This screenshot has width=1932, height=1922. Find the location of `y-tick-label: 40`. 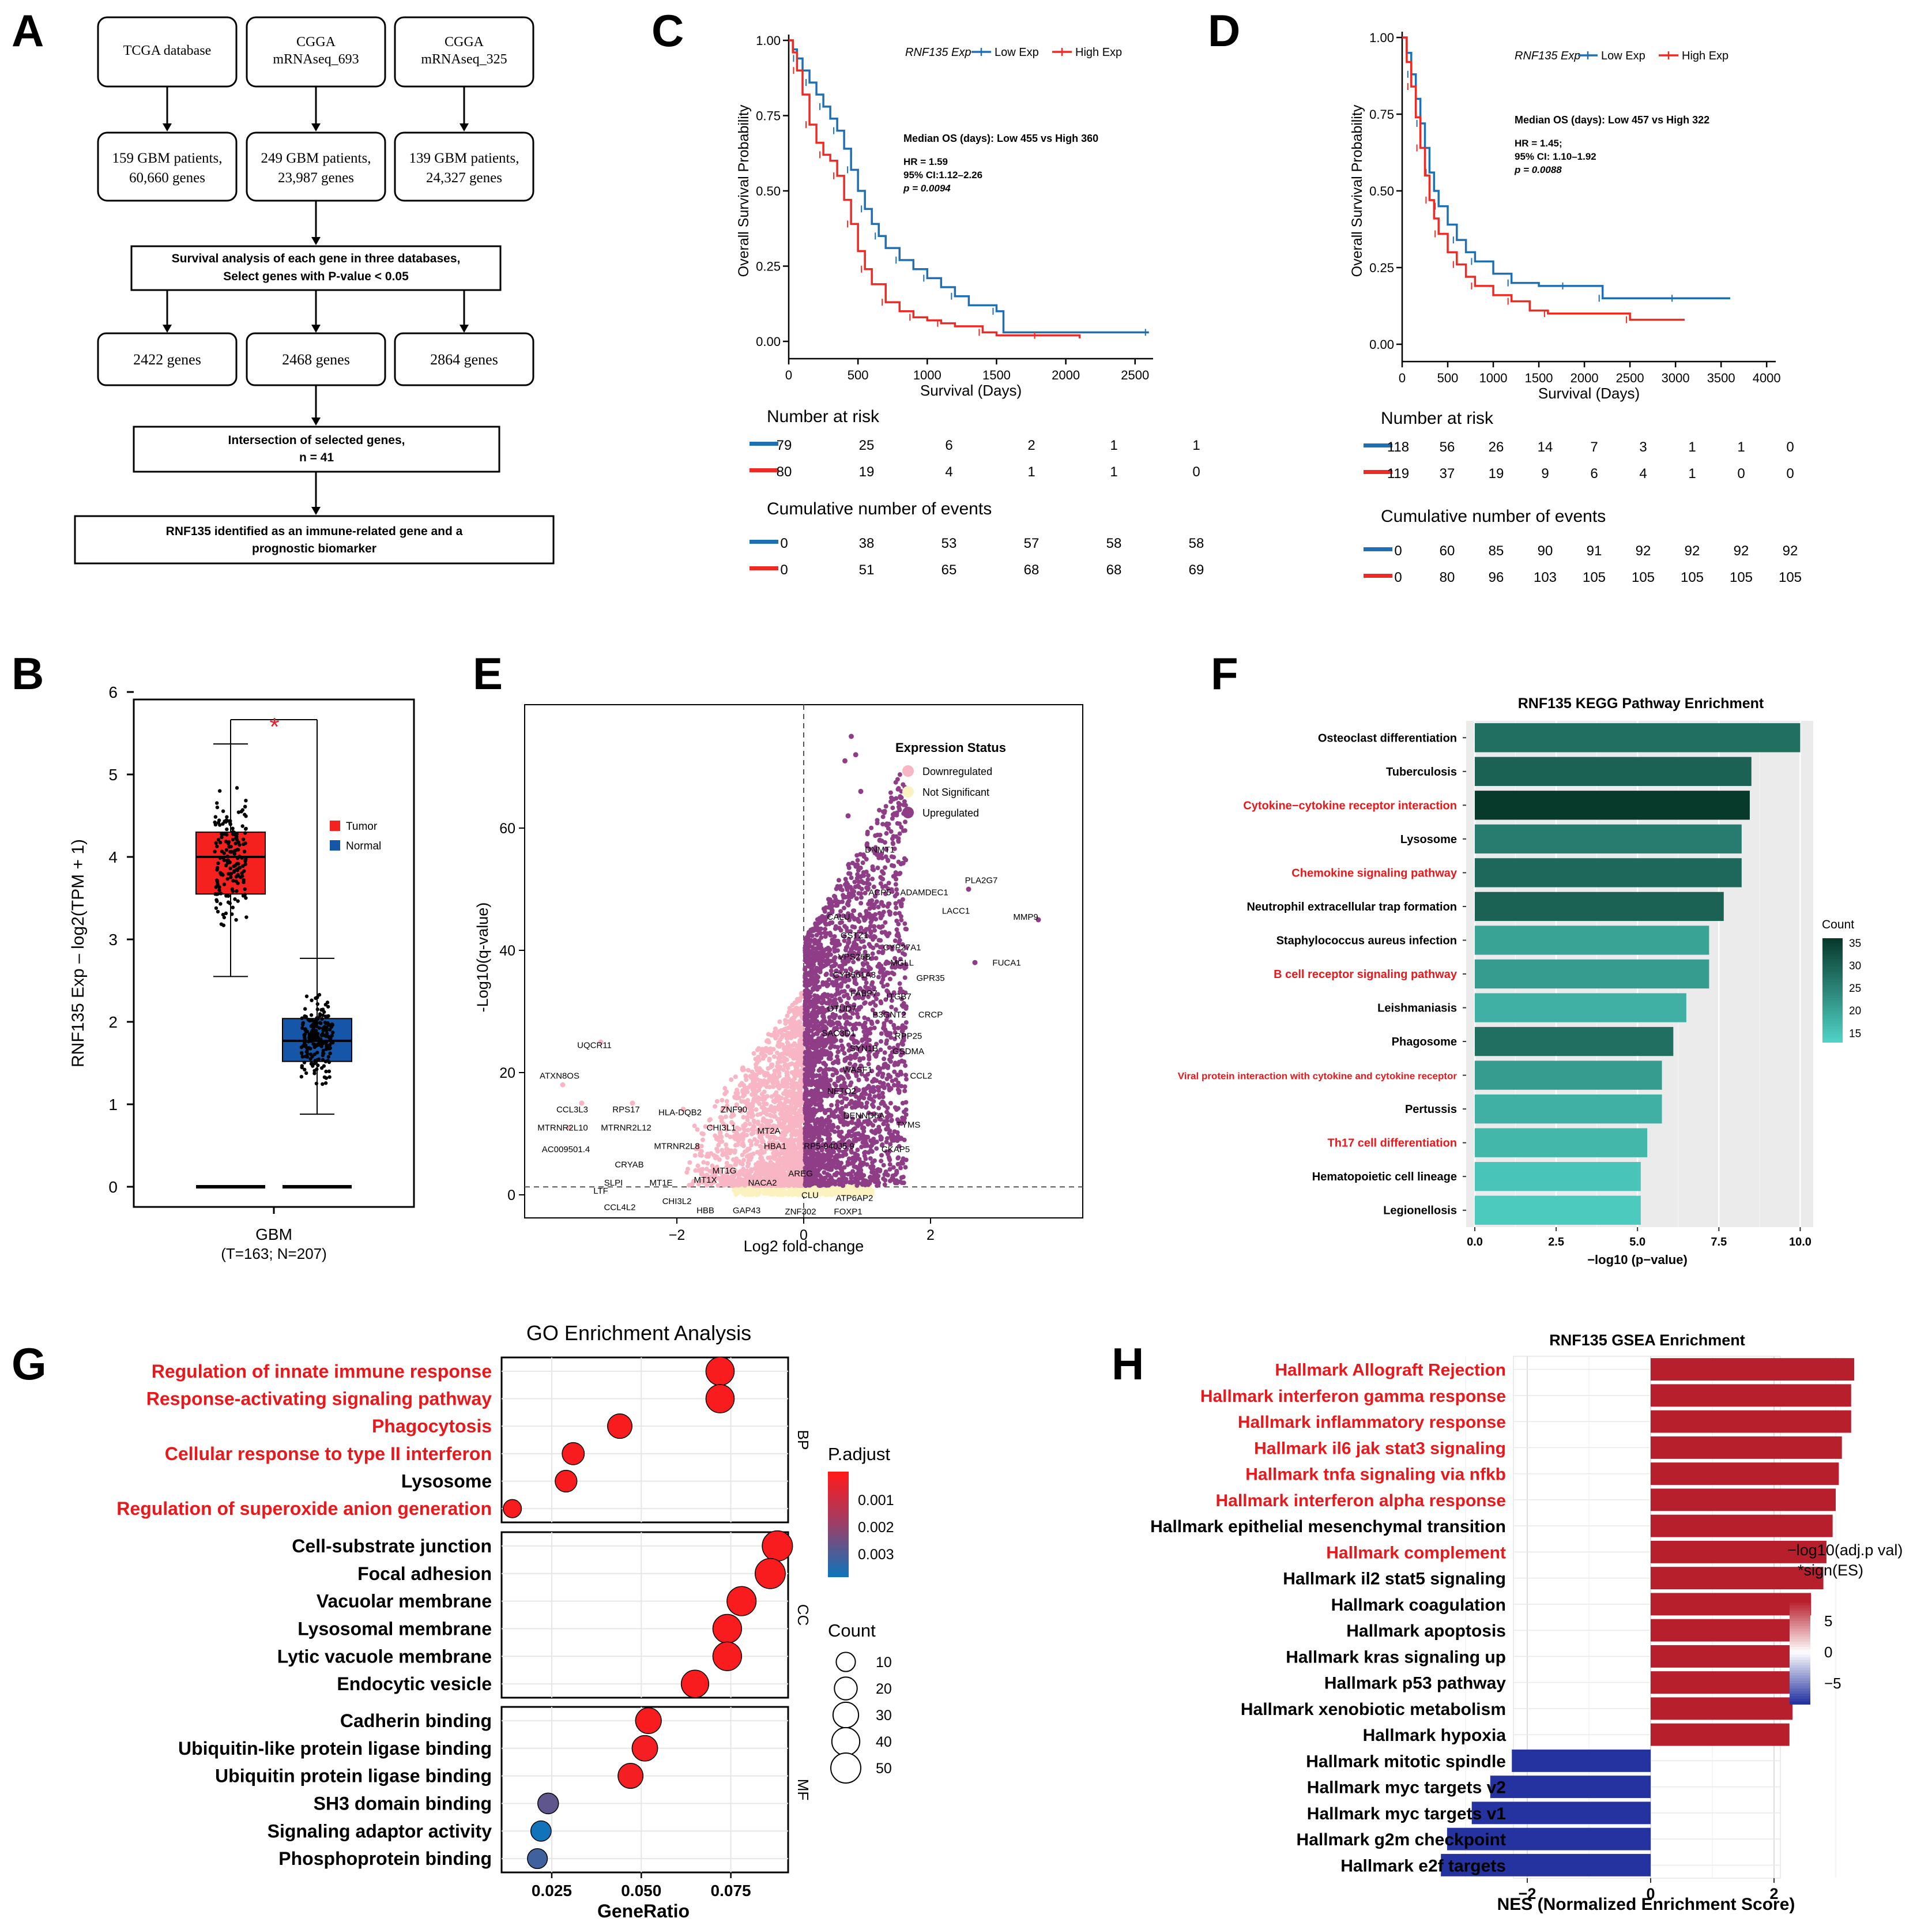

y-tick-label: 40 is located at coordinates (507, 951).